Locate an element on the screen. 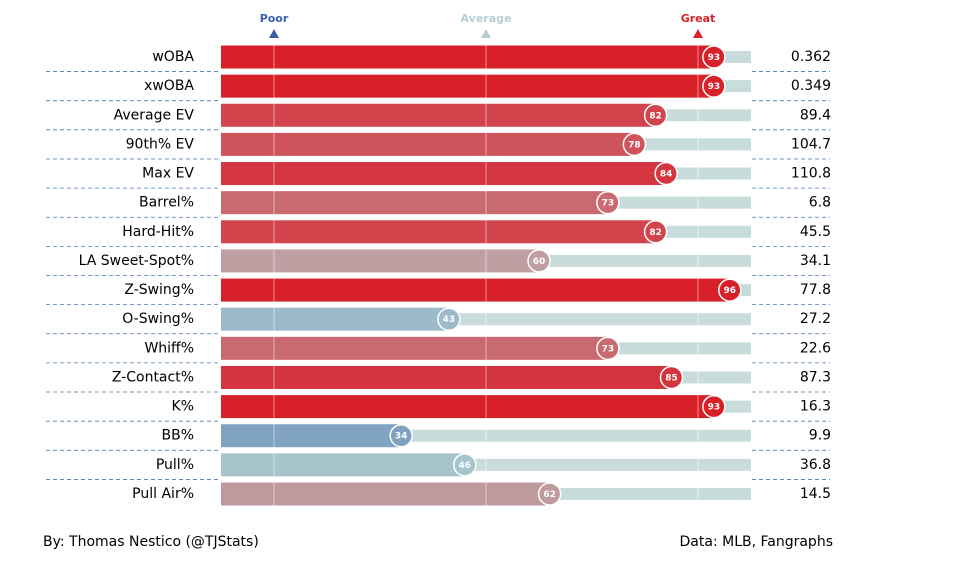 The image size is (977, 570). category-label: Average EV is located at coordinates (154, 115).